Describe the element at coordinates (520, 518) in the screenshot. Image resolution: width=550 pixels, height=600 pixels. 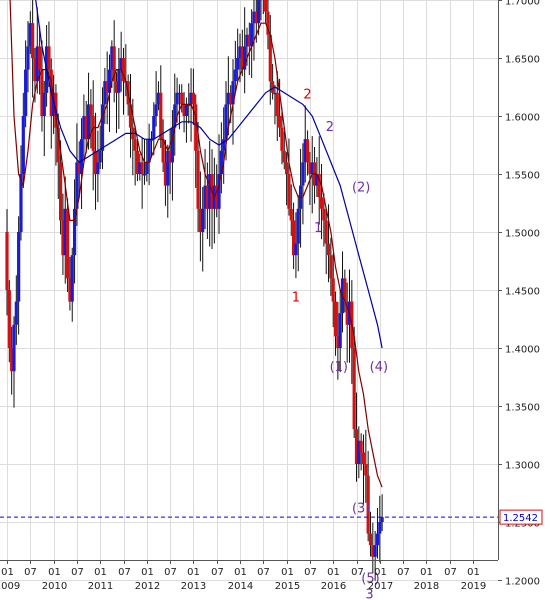
I see `current-price-label: 1.2542` at that location.